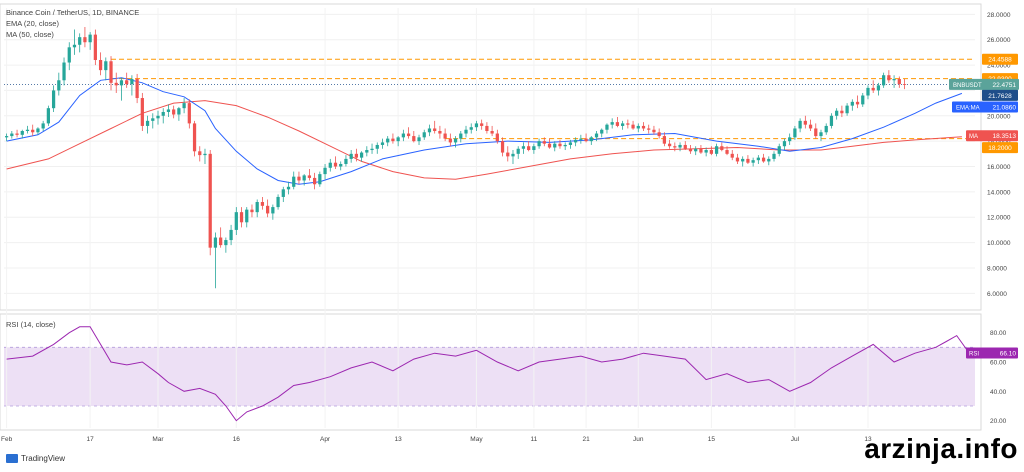 Image resolution: width=1024 pixels, height=472 pixels. I want to click on x-tick-label: Jun, so click(638, 439).